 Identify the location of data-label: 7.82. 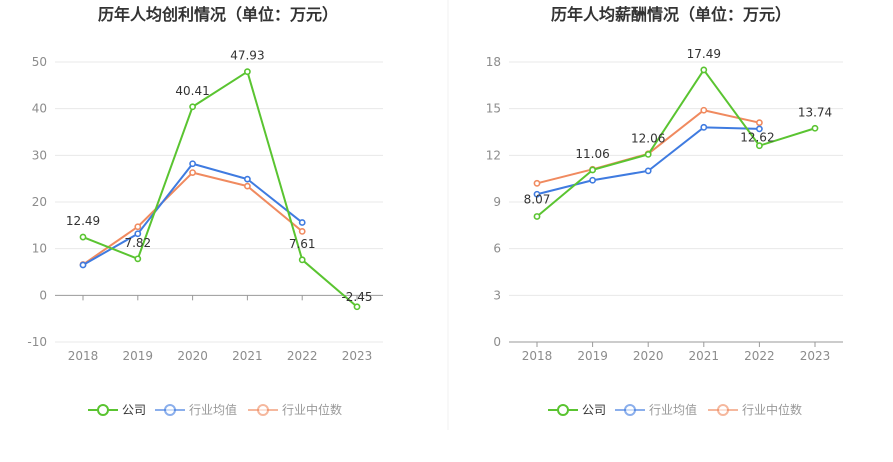
(137, 243).